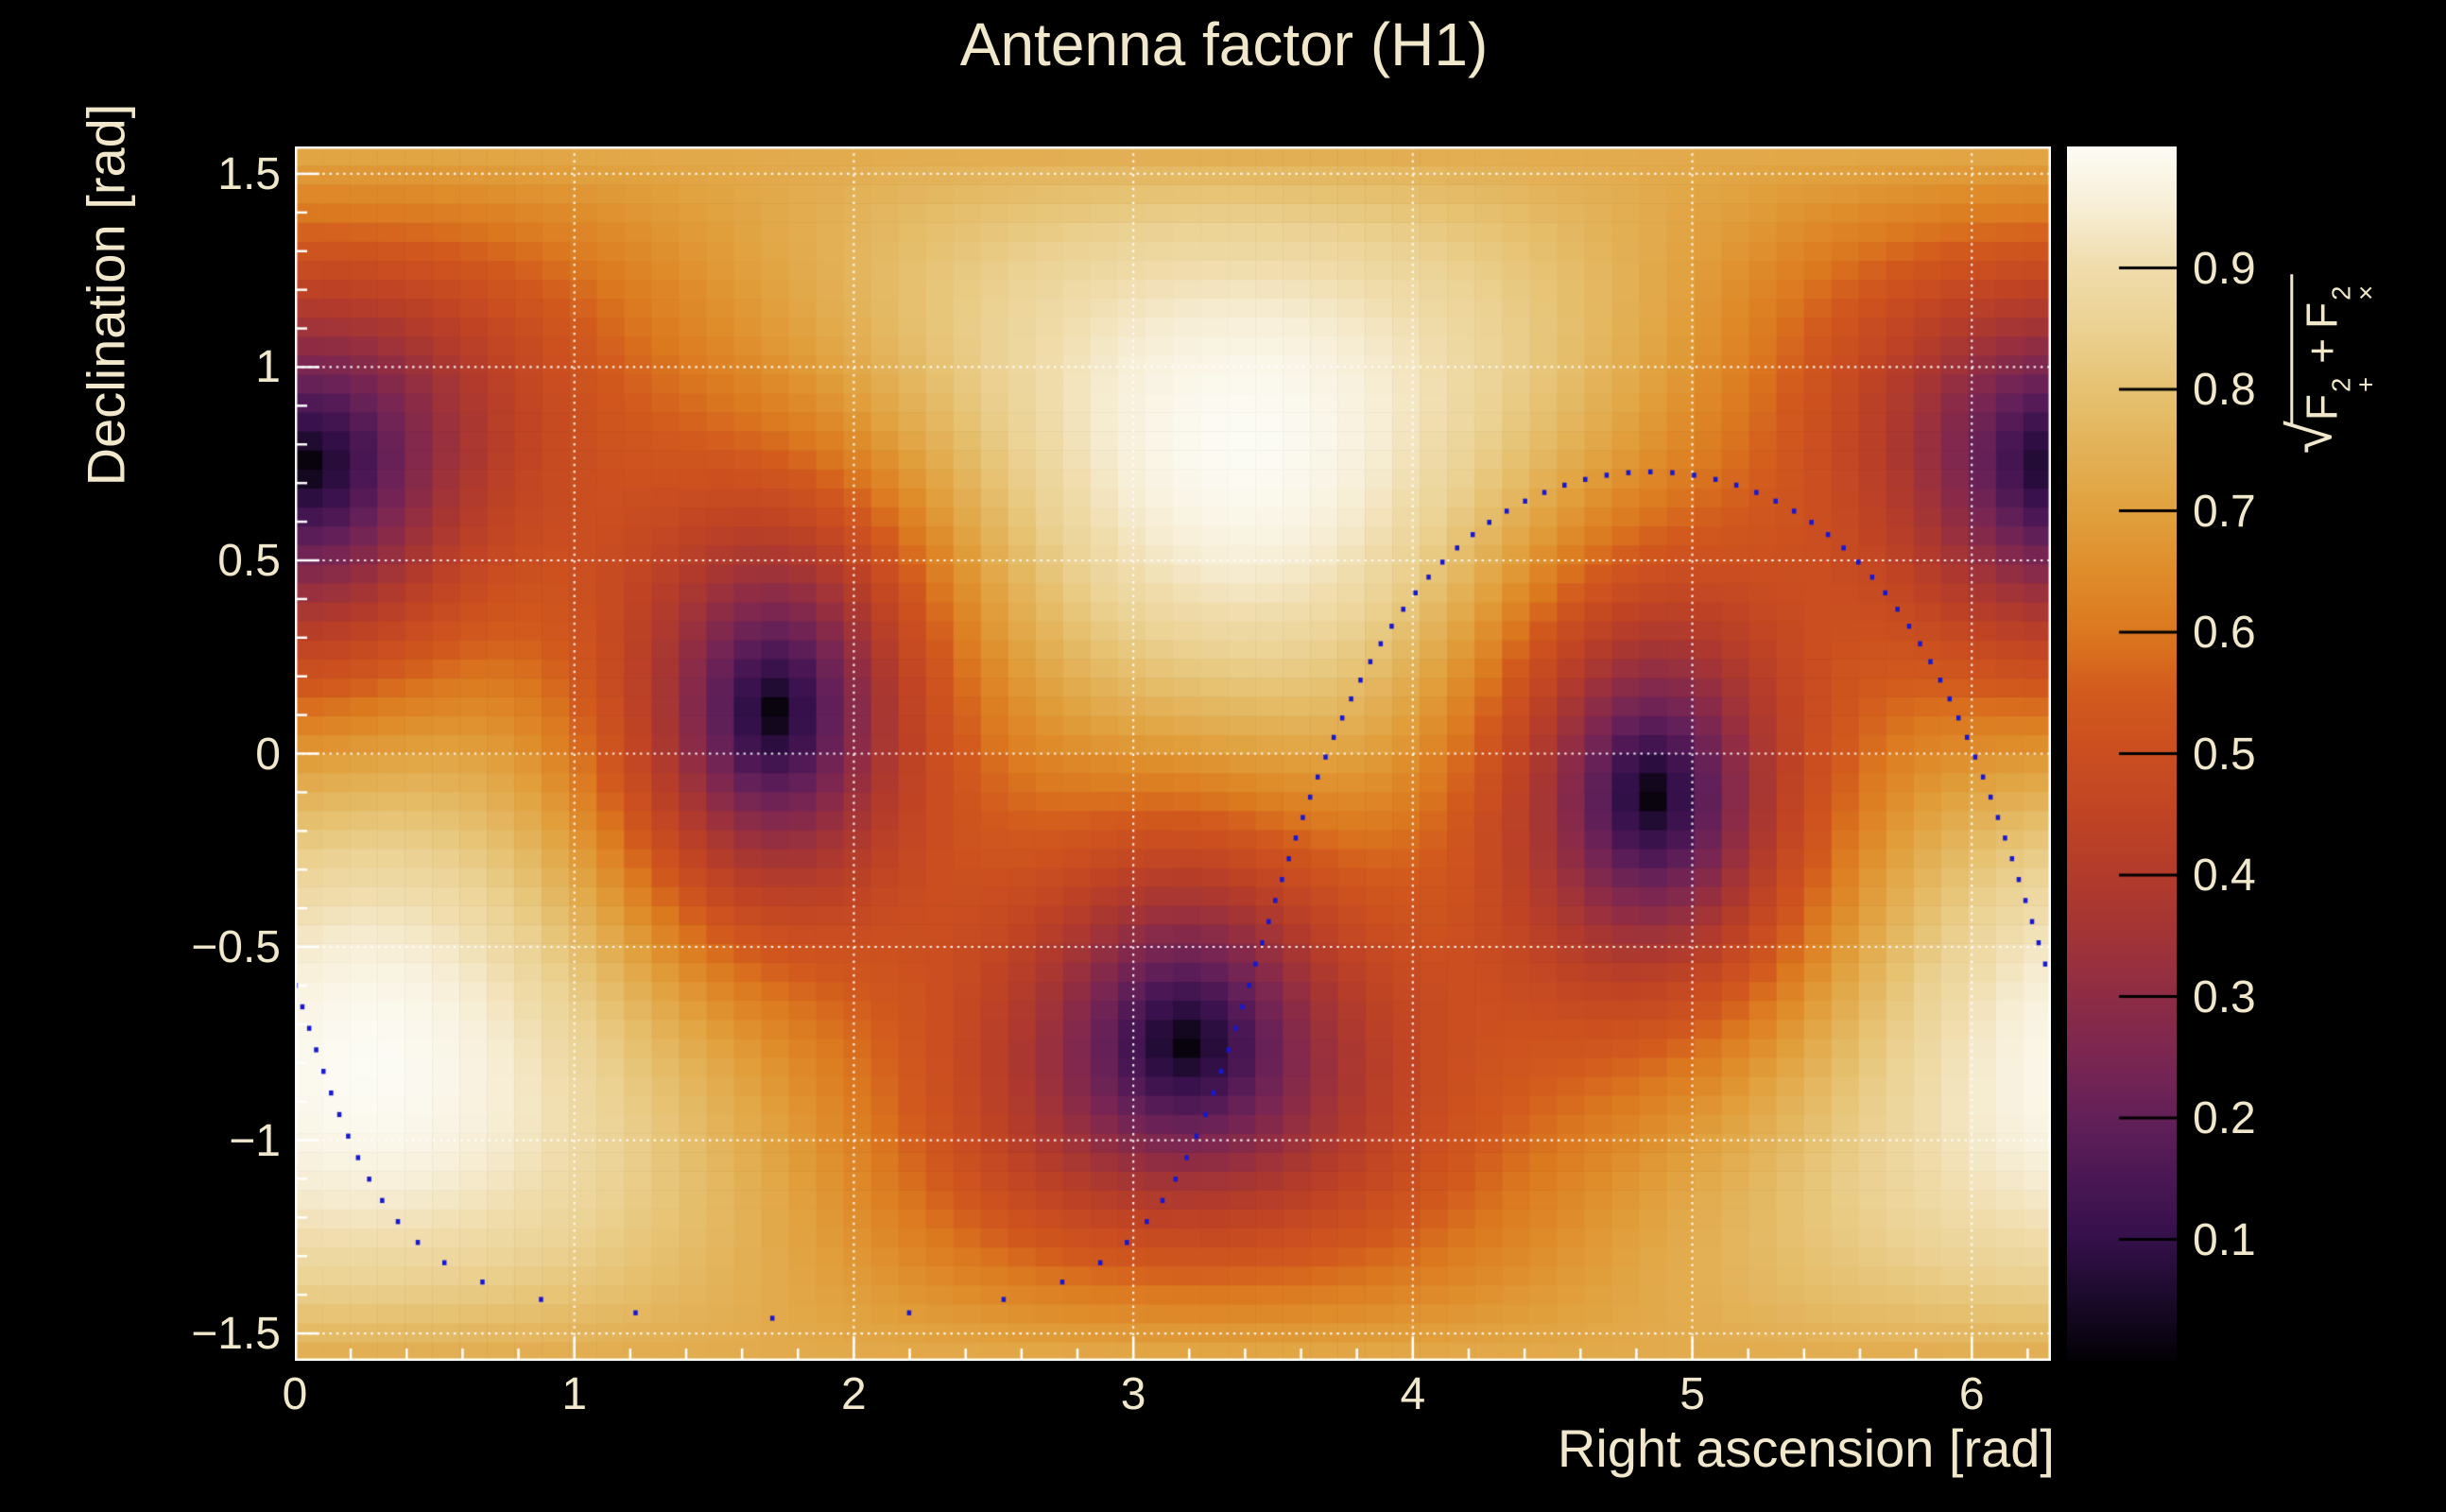  Describe the element at coordinates (2224, 633) in the screenshot. I see `colorbar-tick-label-0.6: 0.6` at that location.